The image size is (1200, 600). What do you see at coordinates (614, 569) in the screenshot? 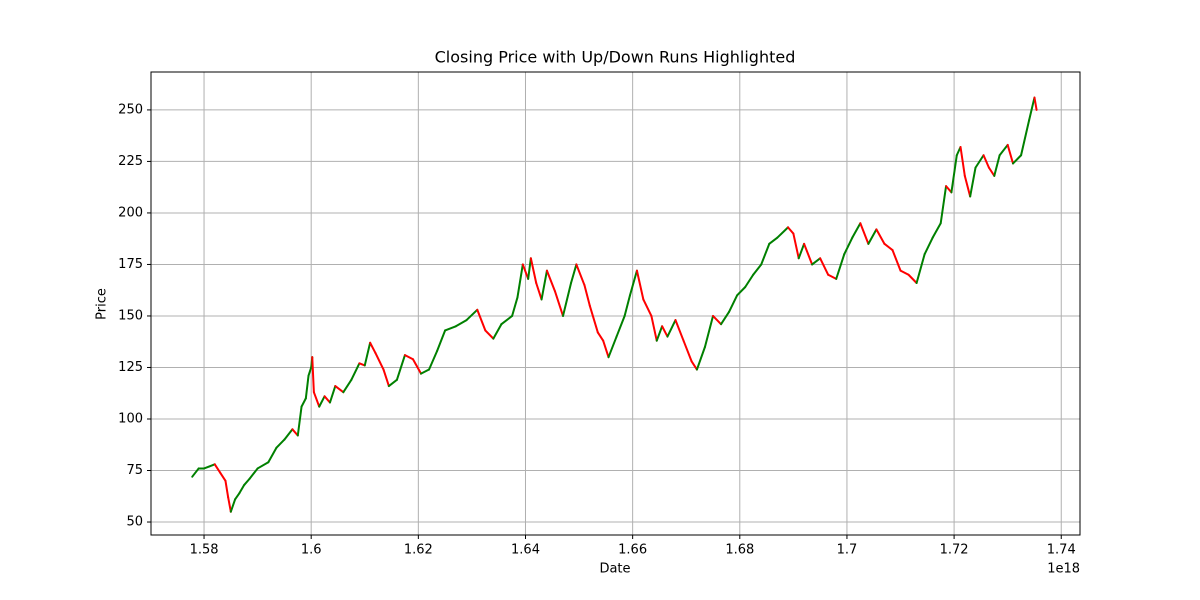
I see `x-axis-label: Date` at bounding box center [614, 569].